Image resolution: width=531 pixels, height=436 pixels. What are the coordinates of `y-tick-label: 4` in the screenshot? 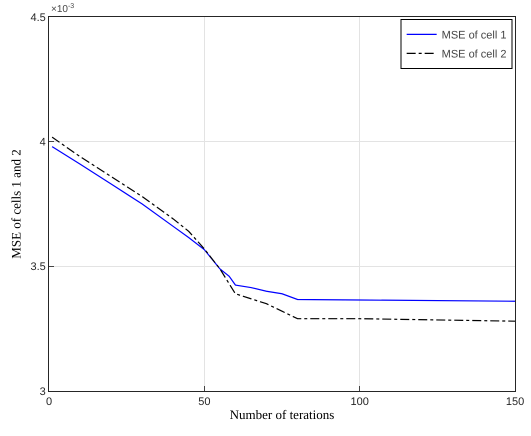 It's located at (43, 142).